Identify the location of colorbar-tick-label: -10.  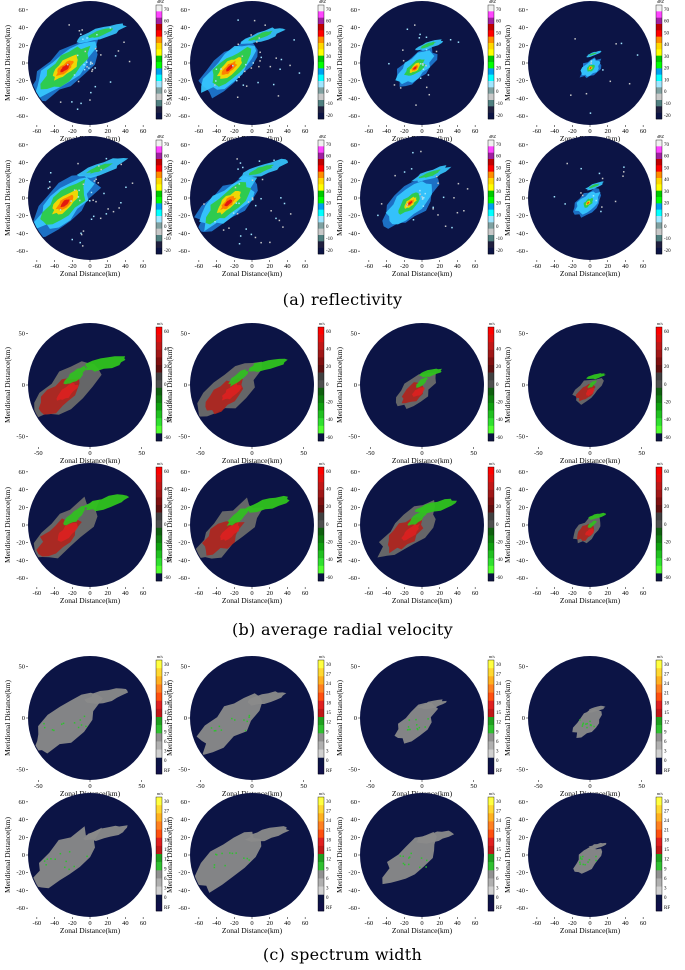
(329, 104).